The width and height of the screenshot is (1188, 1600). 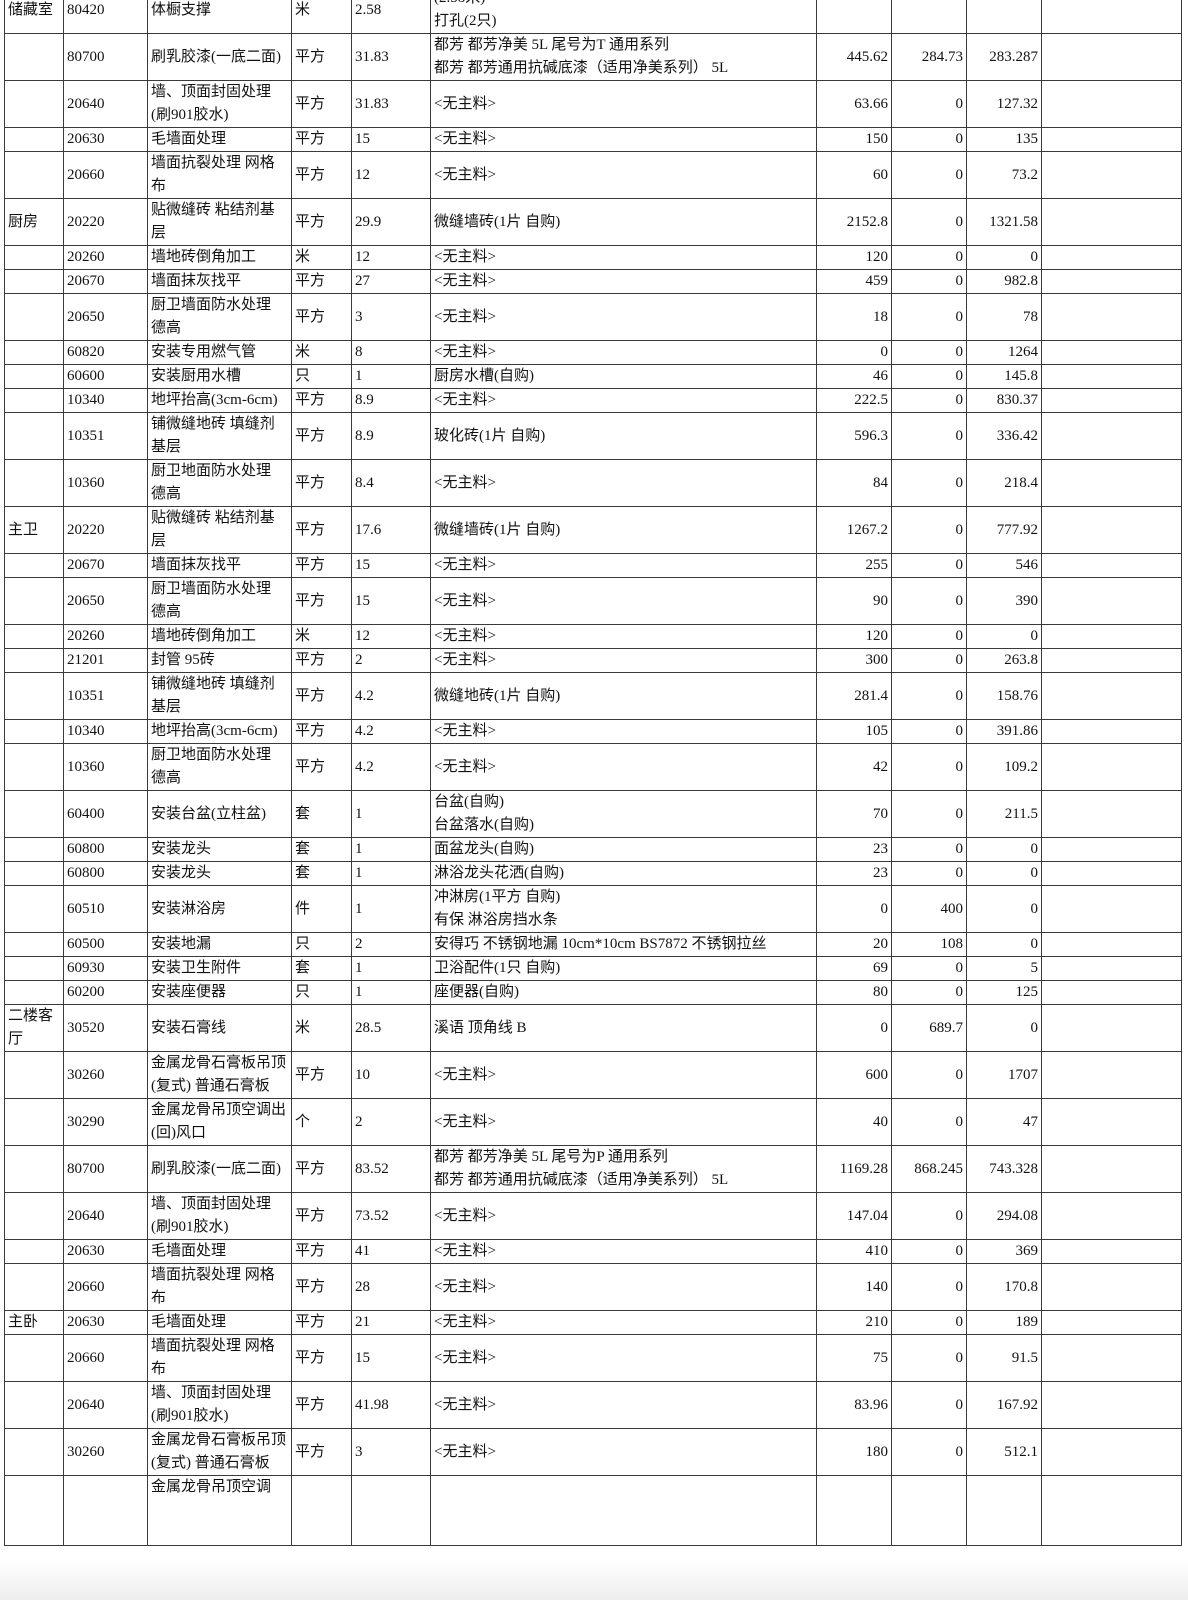 What do you see at coordinates (1004, 1405) in the screenshot?
I see `aux-cost-cell: 167.92` at bounding box center [1004, 1405].